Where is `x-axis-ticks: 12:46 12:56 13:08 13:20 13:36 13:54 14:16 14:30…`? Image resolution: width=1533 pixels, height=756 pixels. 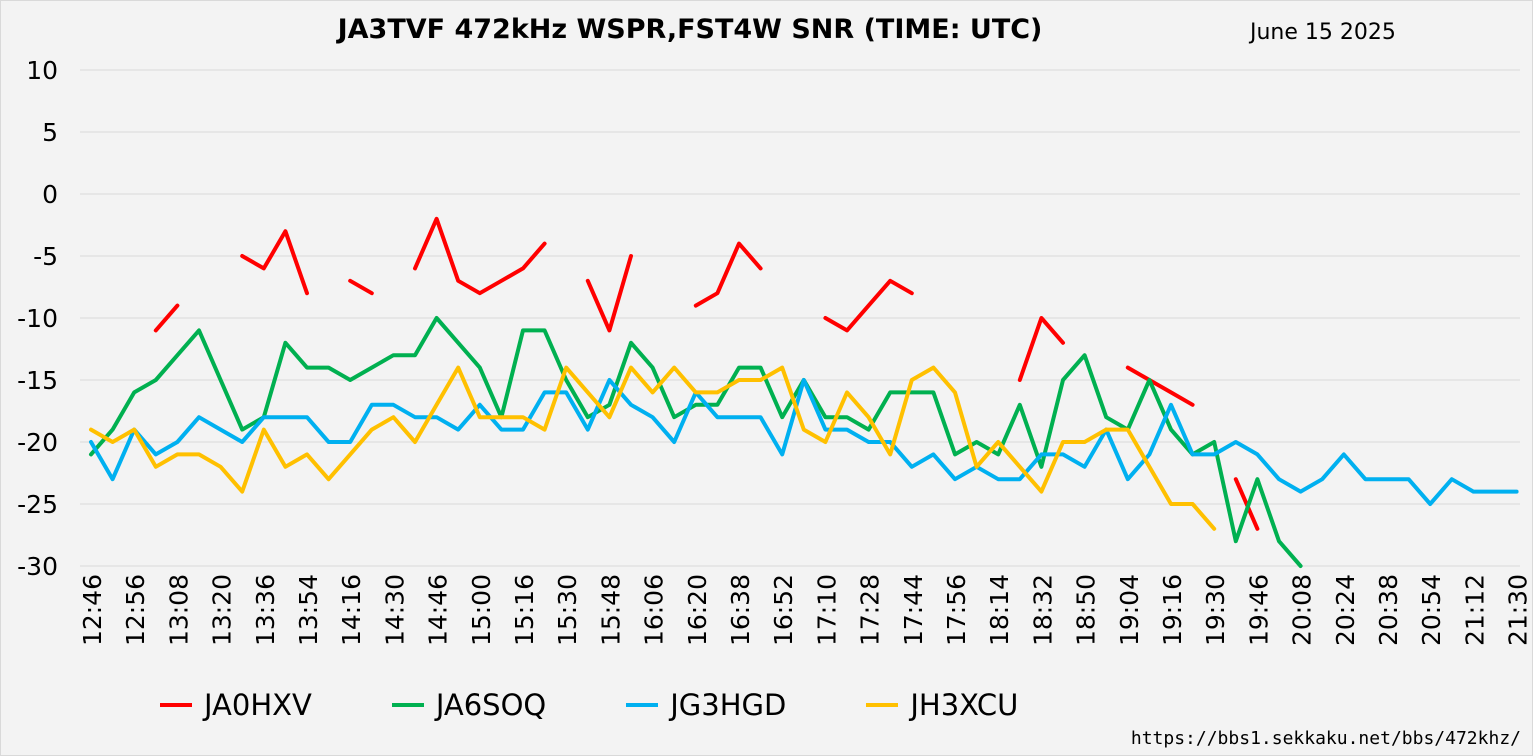
x-axis-ticks: 12:46 12:56 13:08 13:20 13:36 13:54 14:16 14:30… is located at coordinates (805, 610).